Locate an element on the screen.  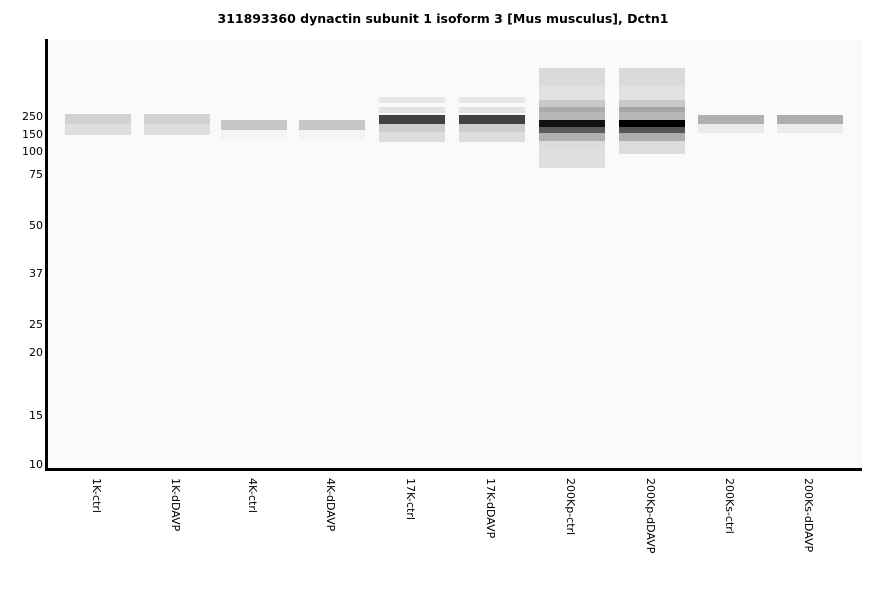
x-tick-label: 17K-ctrl is located at coordinates (410, 499).